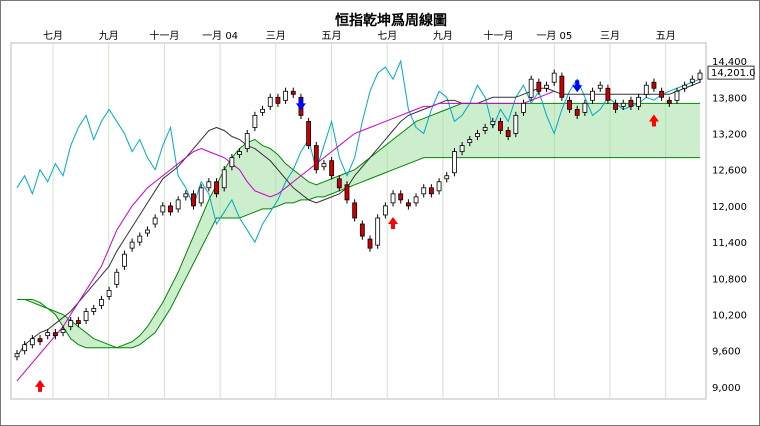  Describe the element at coordinates (729, 316) in the screenshot. I see `y-tick-label: 10,200` at that location.